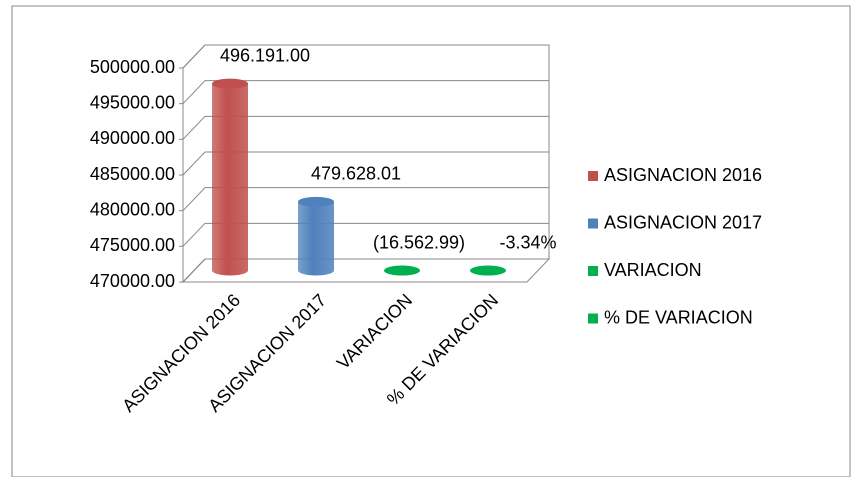  What do you see at coordinates (653, 270) in the screenshot?
I see `legend-label: VARIACION` at bounding box center [653, 270].